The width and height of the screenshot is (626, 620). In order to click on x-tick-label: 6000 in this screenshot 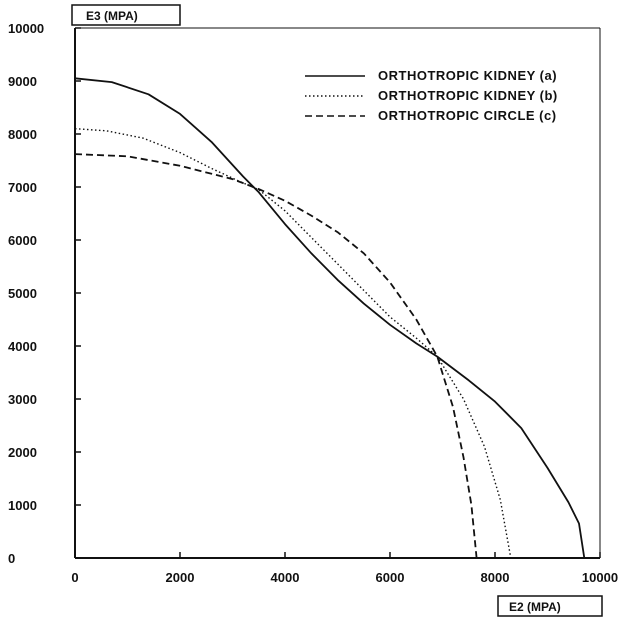, I will do `click(390, 577)`.